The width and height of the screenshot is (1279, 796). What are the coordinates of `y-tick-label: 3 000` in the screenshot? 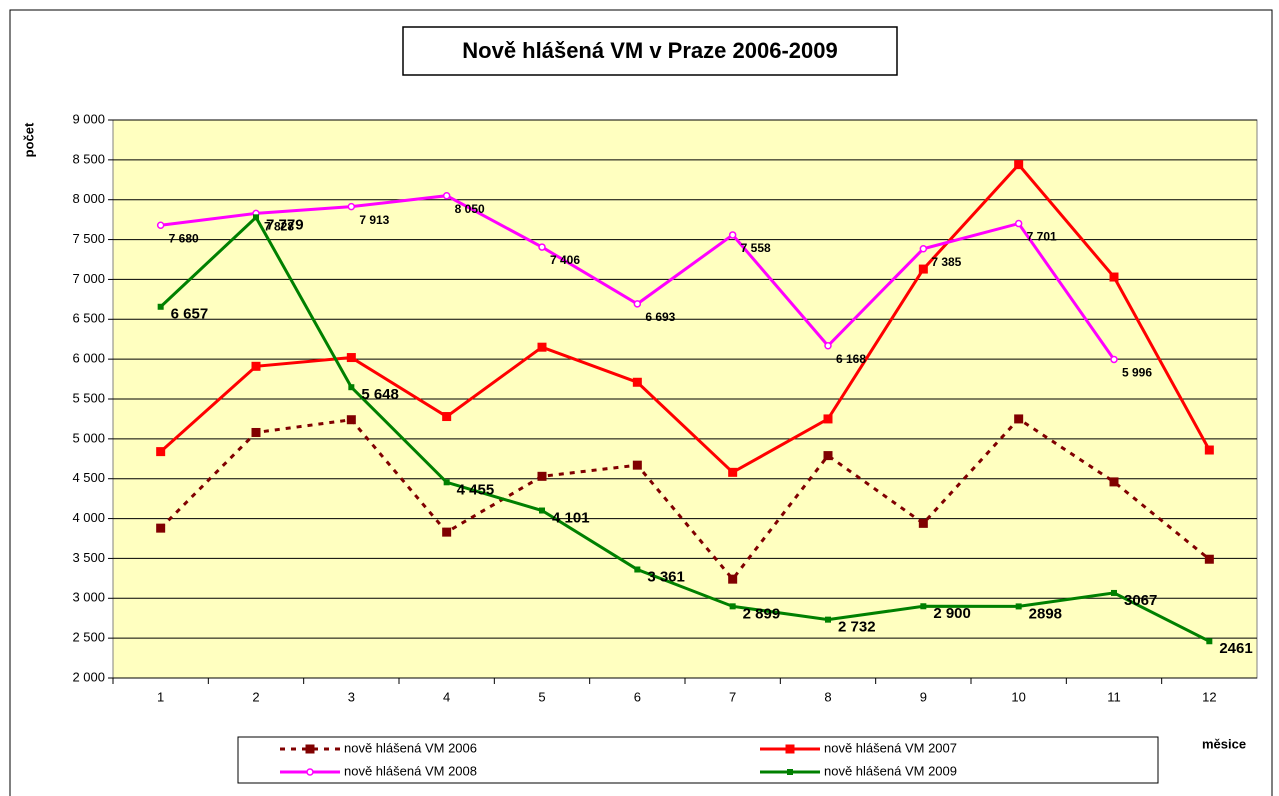 It's located at (88, 597).